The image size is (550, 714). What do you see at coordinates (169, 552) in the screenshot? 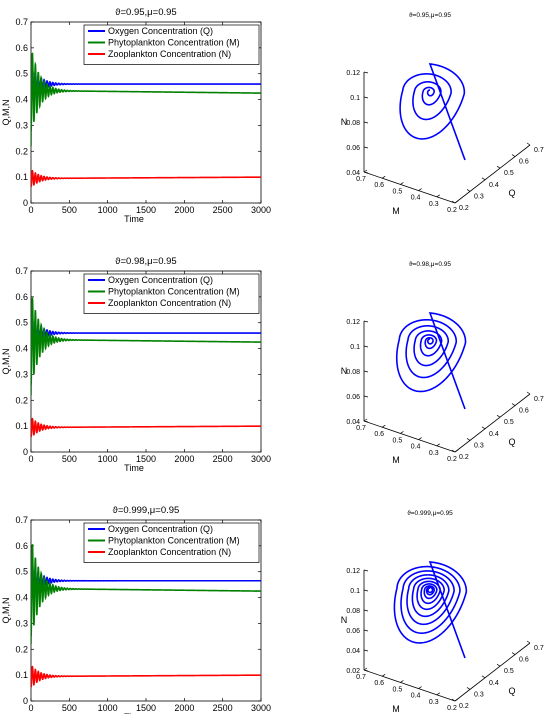
I see `legend-entry: Zooplankton Concentration (N)` at bounding box center [169, 552].